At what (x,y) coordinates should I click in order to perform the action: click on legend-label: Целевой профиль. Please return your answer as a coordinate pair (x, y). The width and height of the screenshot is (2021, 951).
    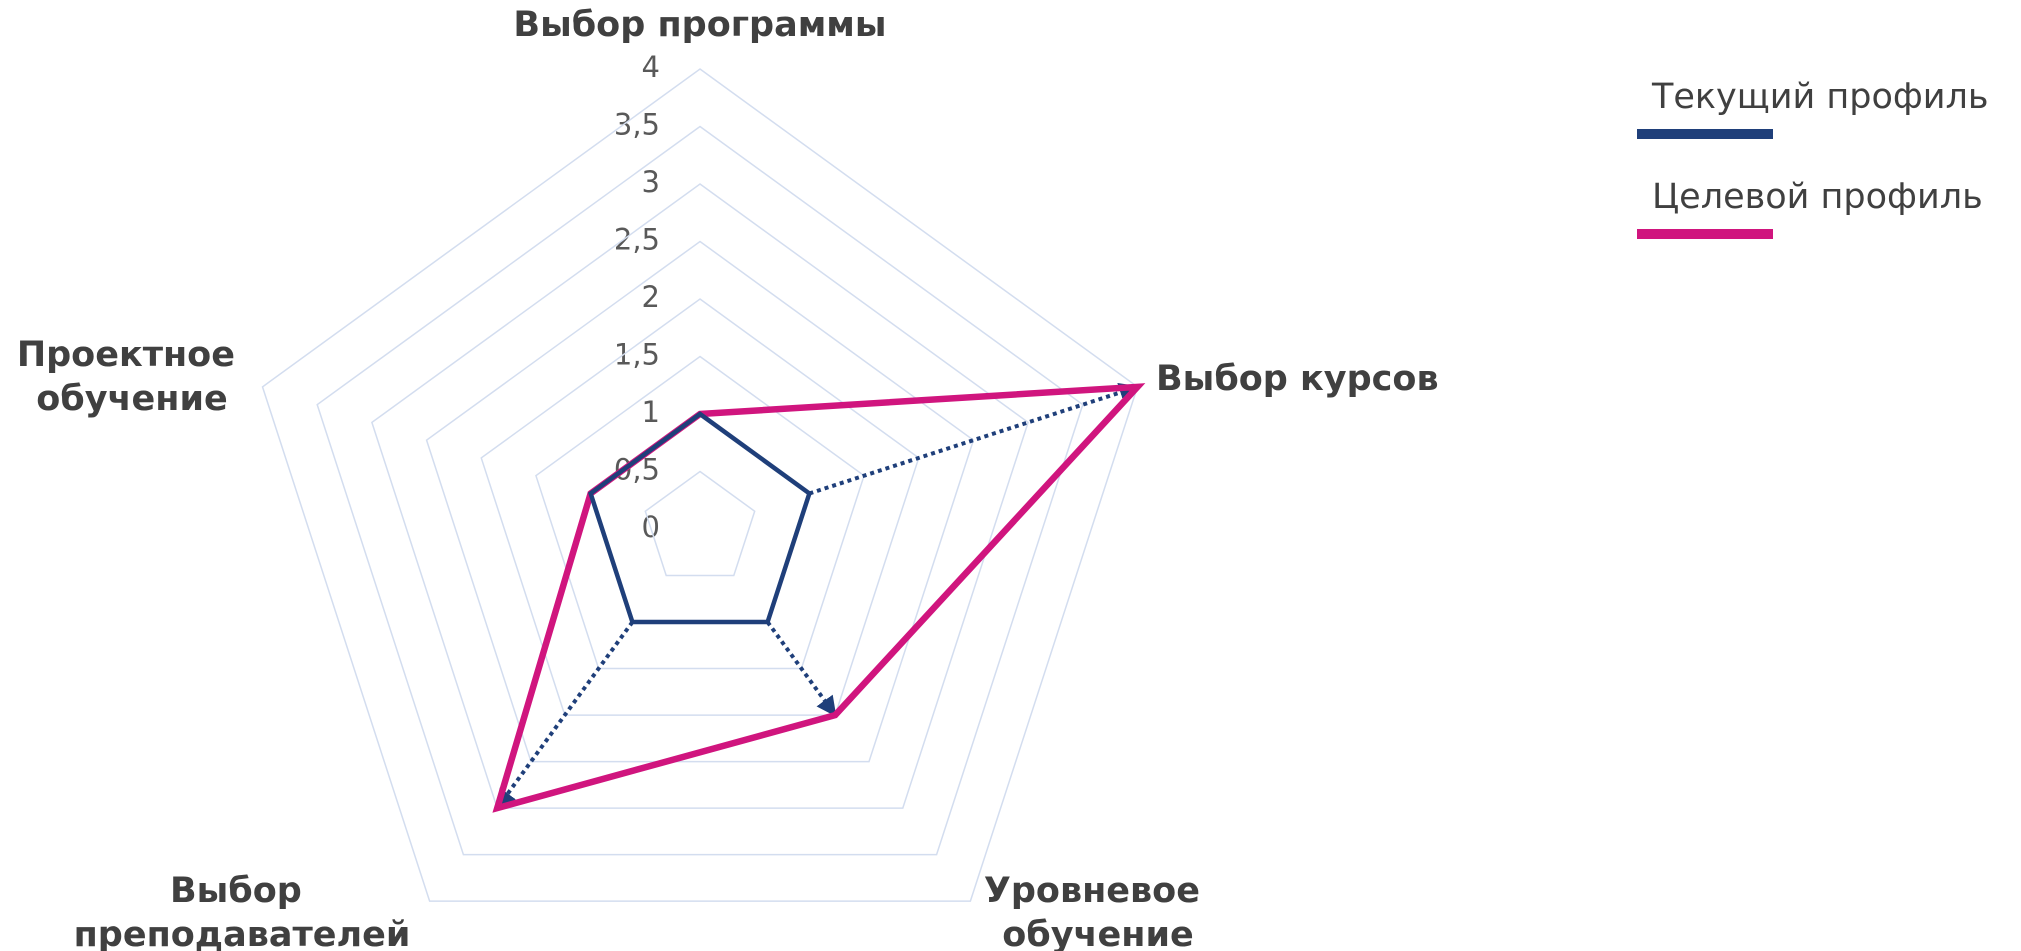
    Looking at the image, I should click on (1817, 197).